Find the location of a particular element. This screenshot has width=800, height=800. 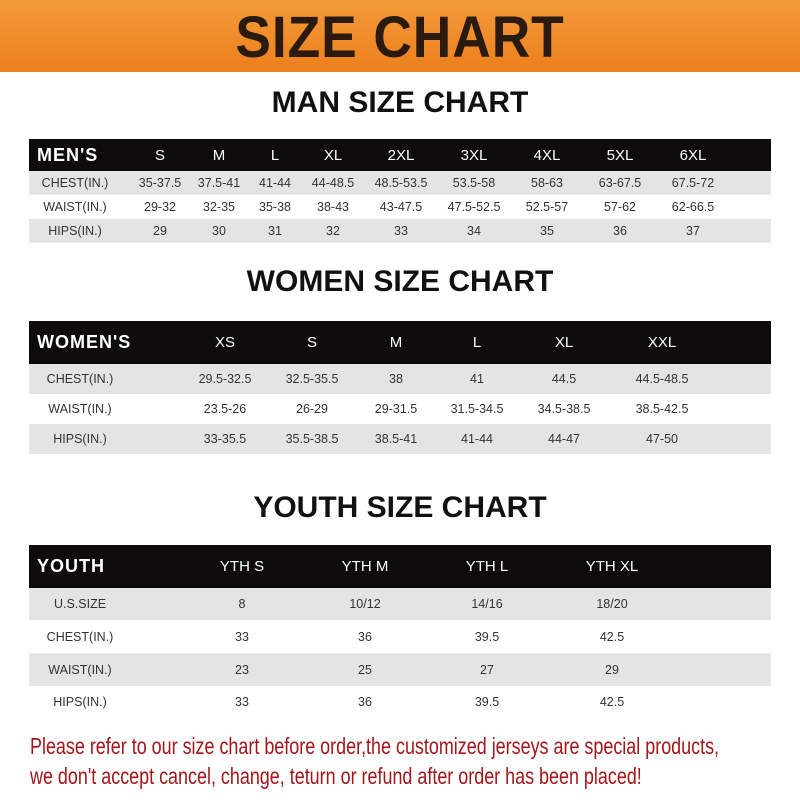

table-row: WAIST(IN.) 23 25 27 29 is located at coordinates (400, 669).